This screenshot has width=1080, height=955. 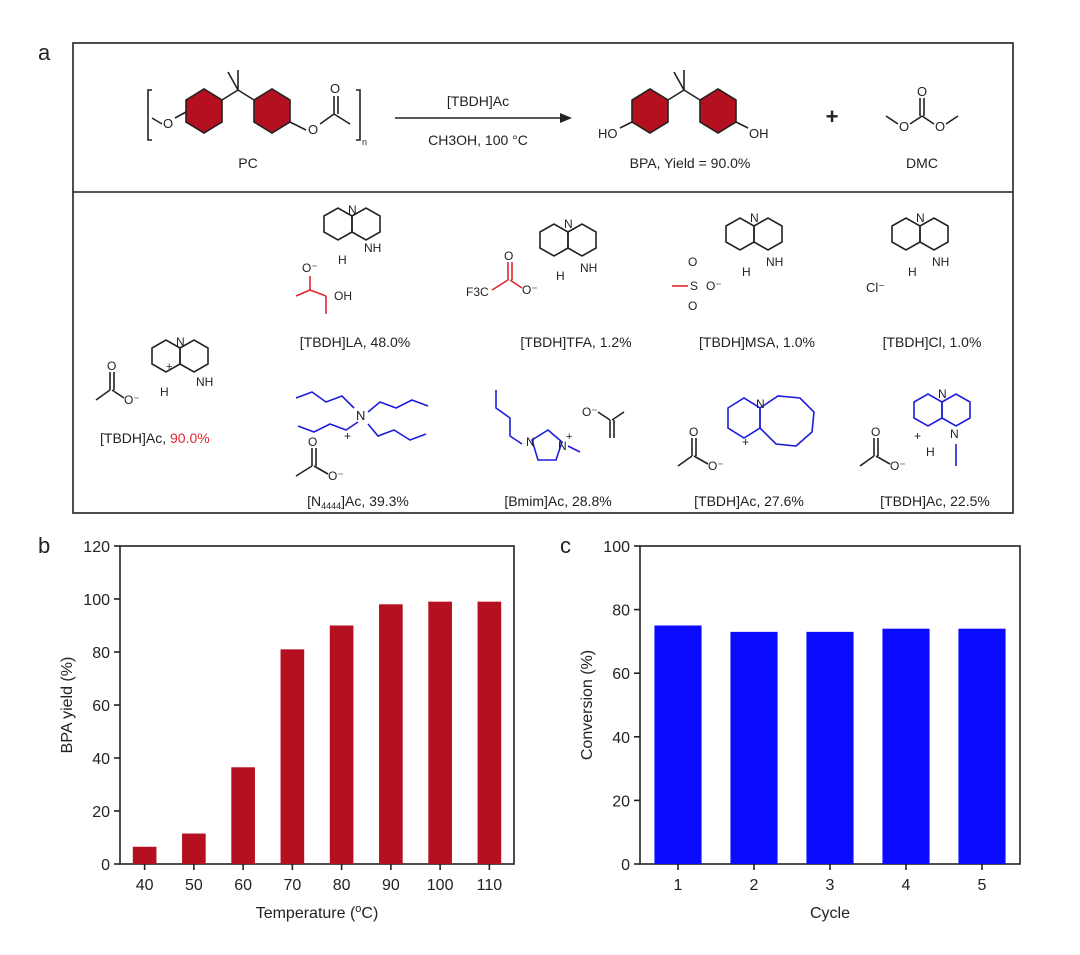 I want to click on catalyst-tfa-label: [TBDH]TFA, 1.2%, so click(x=575, y=342).